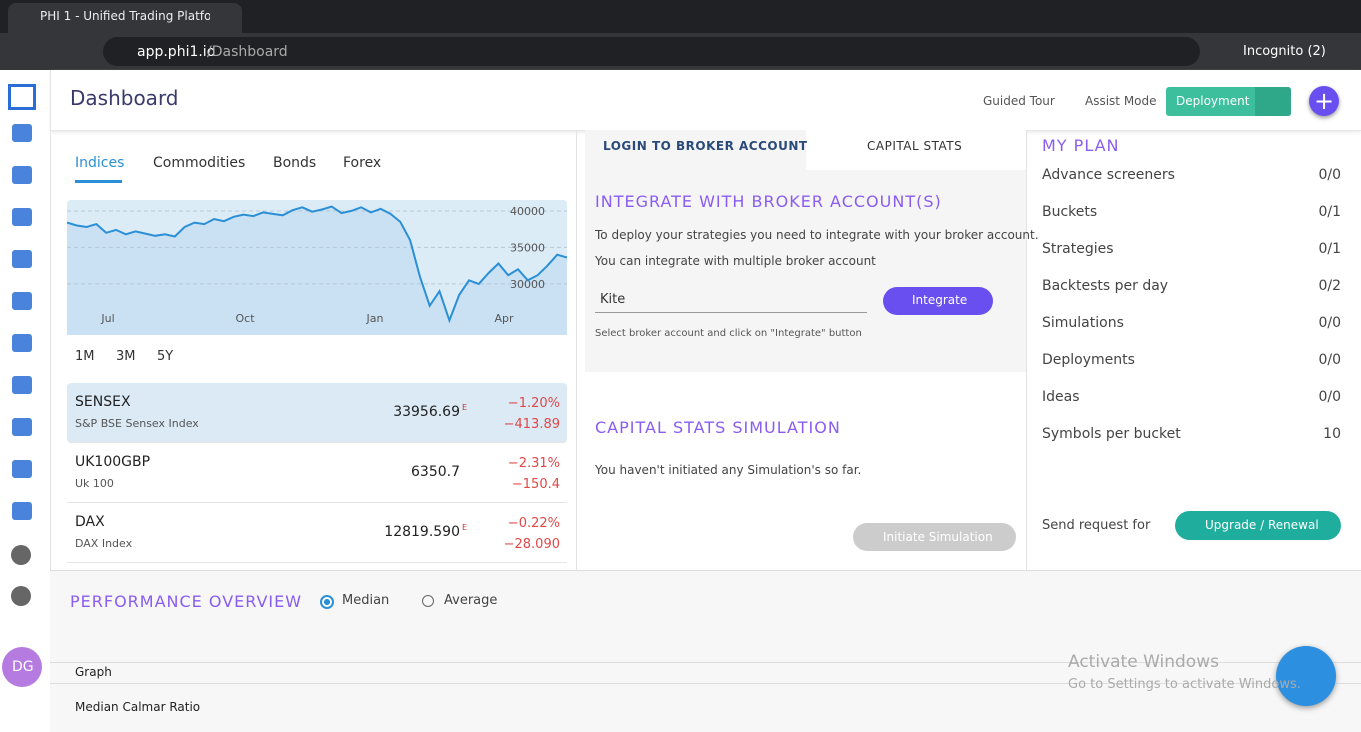 Image resolution: width=1361 pixels, height=732 pixels. What do you see at coordinates (90, 522) in the screenshot?
I see `symbol: DAX` at bounding box center [90, 522].